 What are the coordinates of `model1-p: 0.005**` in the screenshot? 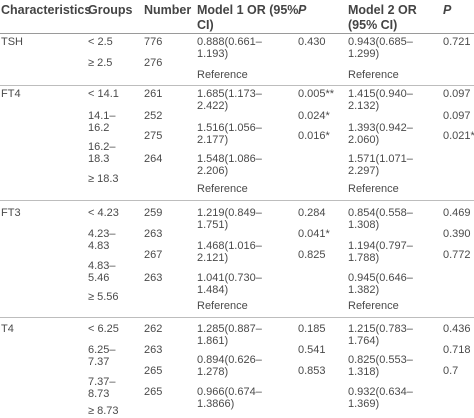 It's located at (316, 94).